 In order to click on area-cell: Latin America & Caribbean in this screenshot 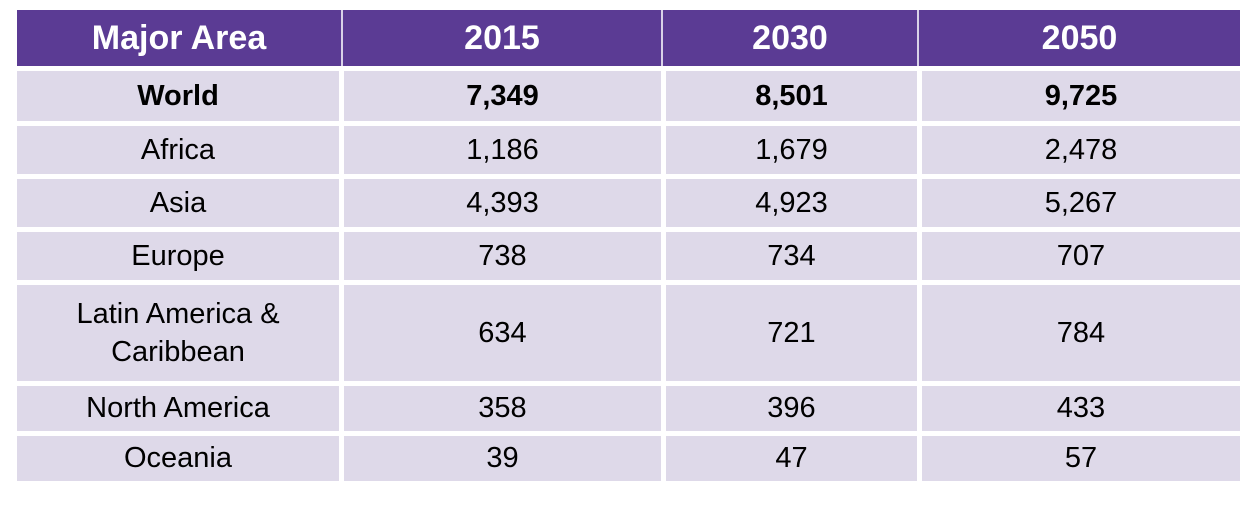, I will do `click(178, 333)`.